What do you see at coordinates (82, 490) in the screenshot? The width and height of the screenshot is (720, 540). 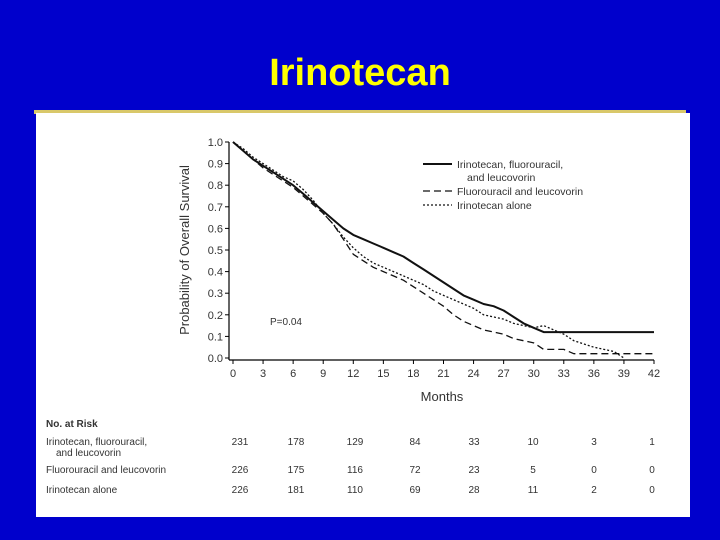 I see `risk-row-label: Irinotecan alone` at bounding box center [82, 490].